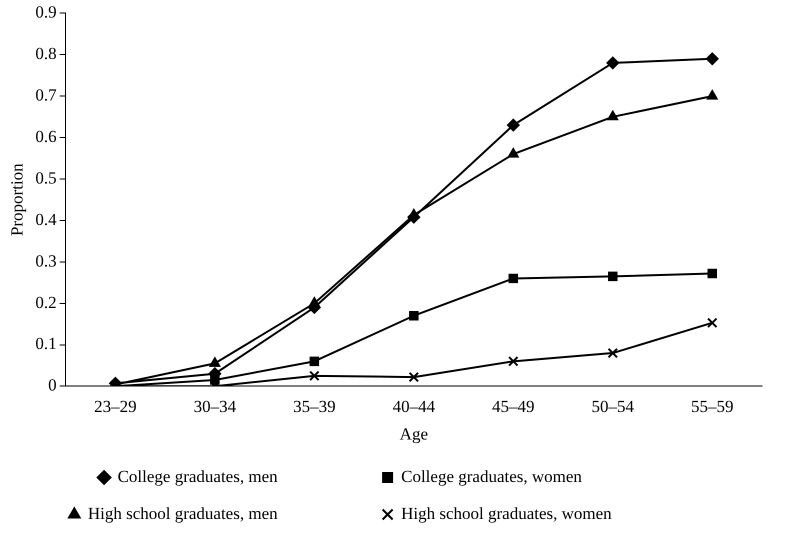 The image size is (792, 537). Describe the element at coordinates (17, 199) in the screenshot. I see `y-axis-title: Proportion` at that location.